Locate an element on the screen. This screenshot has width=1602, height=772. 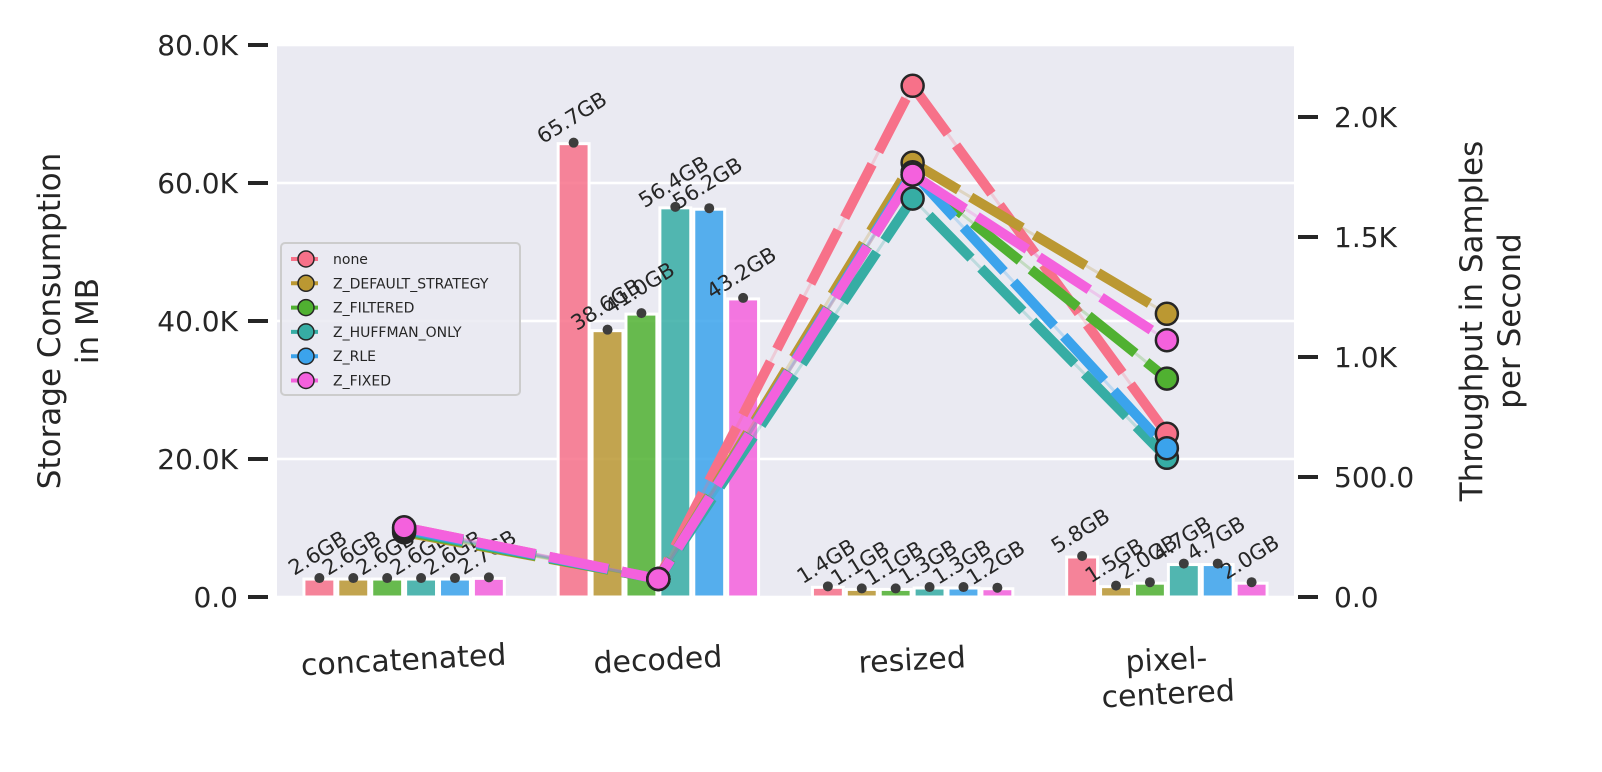
x-tick-label-2-line-0: resized is located at coordinates (912, 660).